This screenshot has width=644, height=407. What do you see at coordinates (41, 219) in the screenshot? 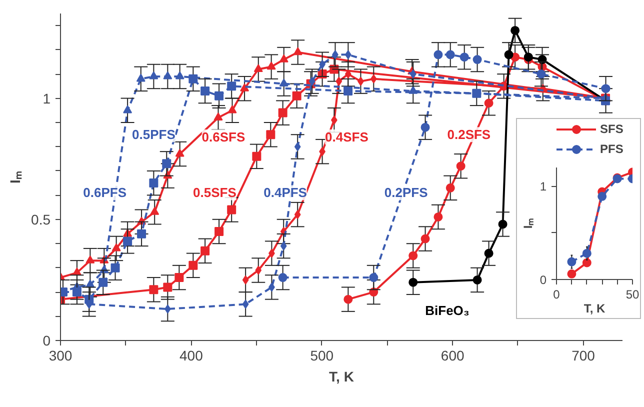
I see `y-tick-label: 0.5` at bounding box center [41, 219].